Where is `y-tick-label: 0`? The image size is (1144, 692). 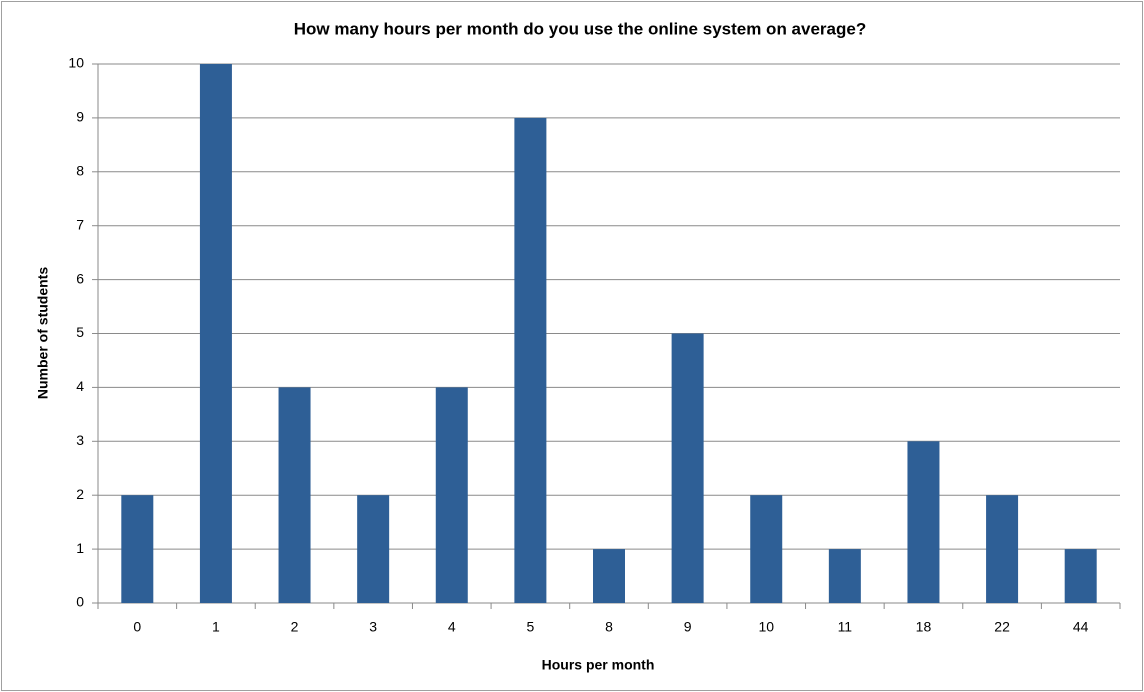 y-tick-label: 0 is located at coordinates (80, 602).